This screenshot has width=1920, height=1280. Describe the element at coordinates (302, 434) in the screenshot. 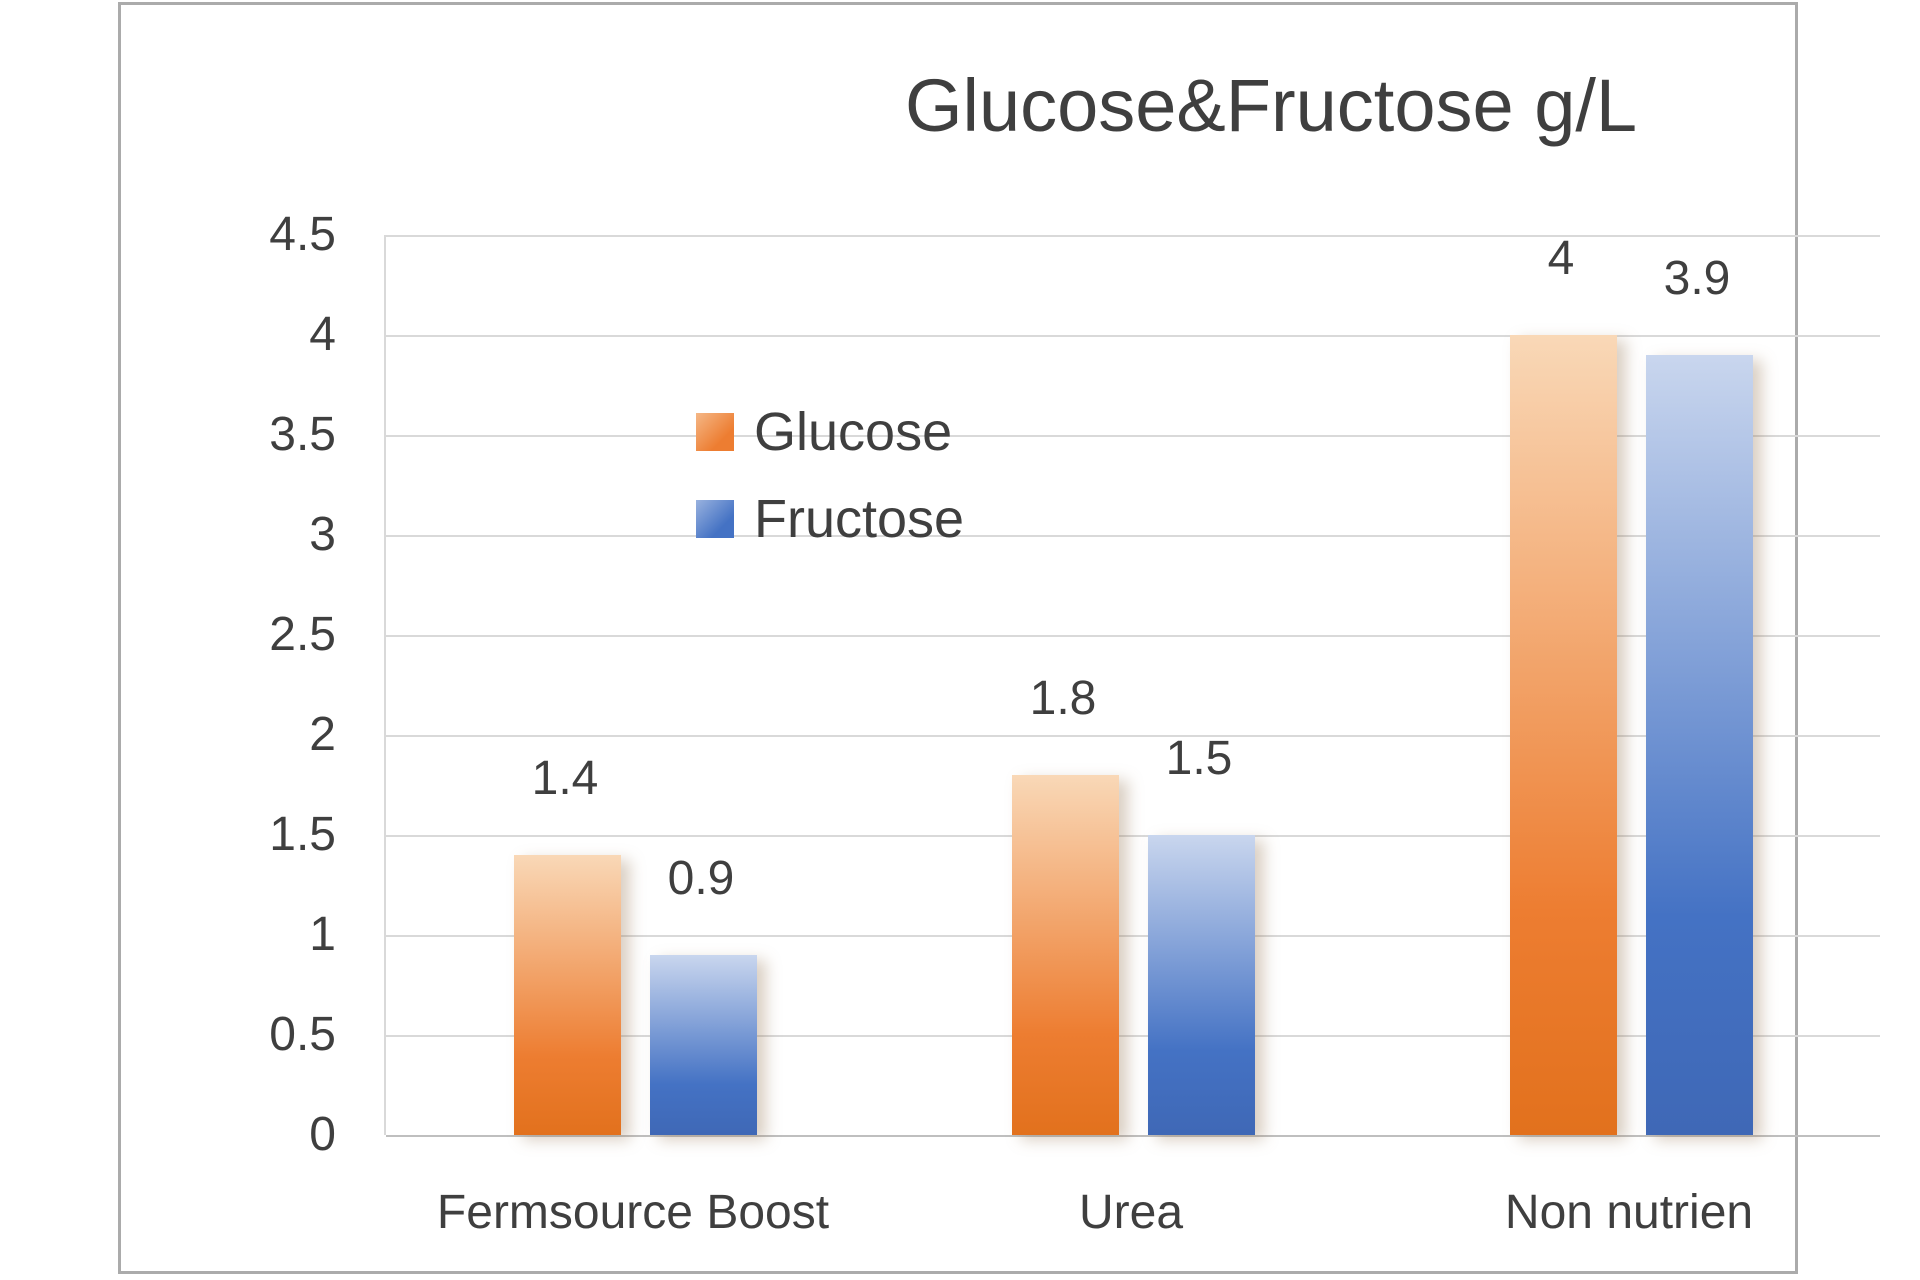

I see `y-tick-label: 3.5` at that location.